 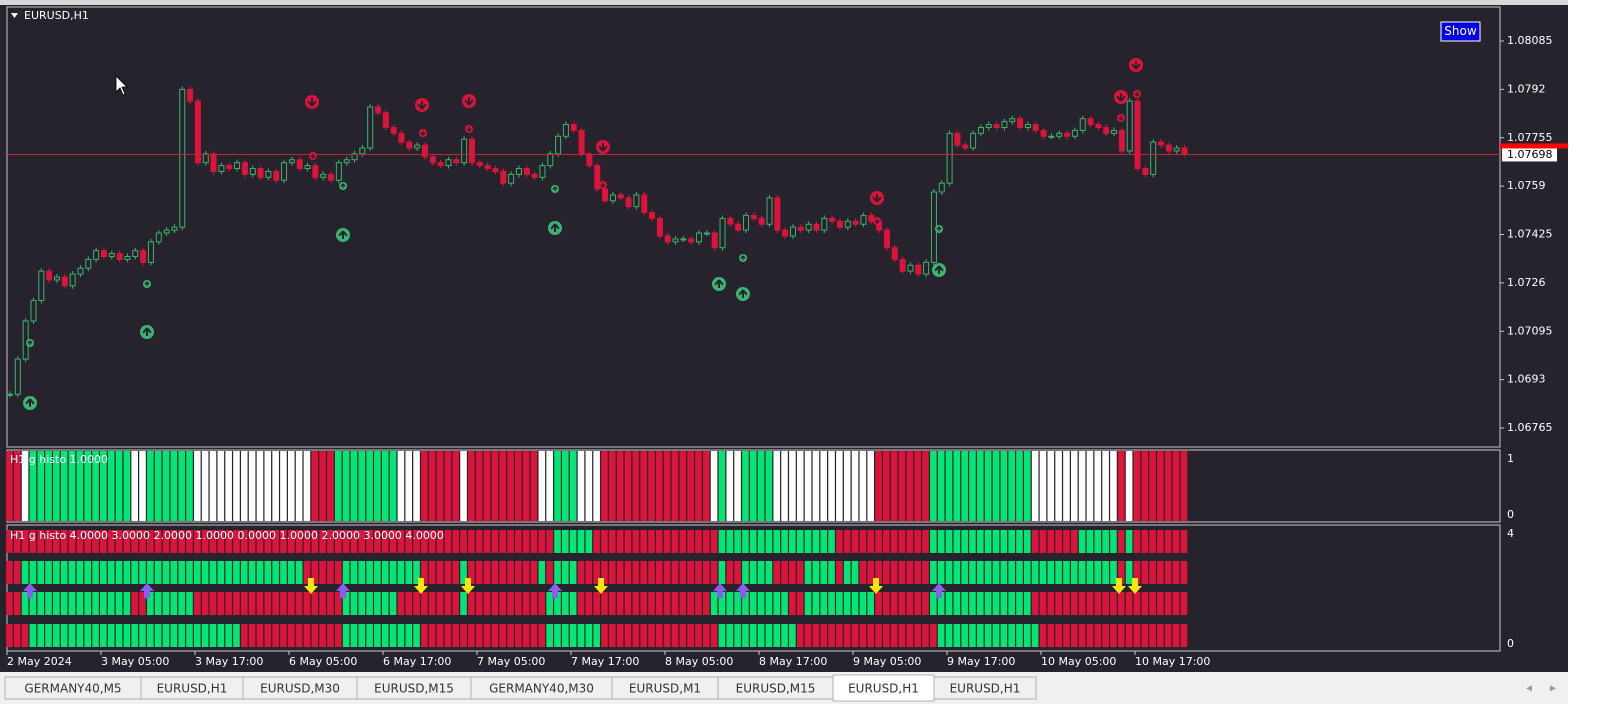 I want to click on tab-label: GERMANY40,M30, so click(x=541, y=689).